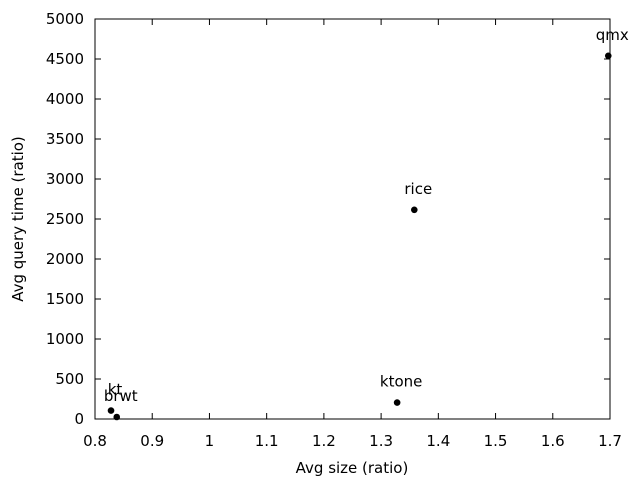  Describe the element at coordinates (115, 390) in the screenshot. I see `data-label-kt: kt` at that location.